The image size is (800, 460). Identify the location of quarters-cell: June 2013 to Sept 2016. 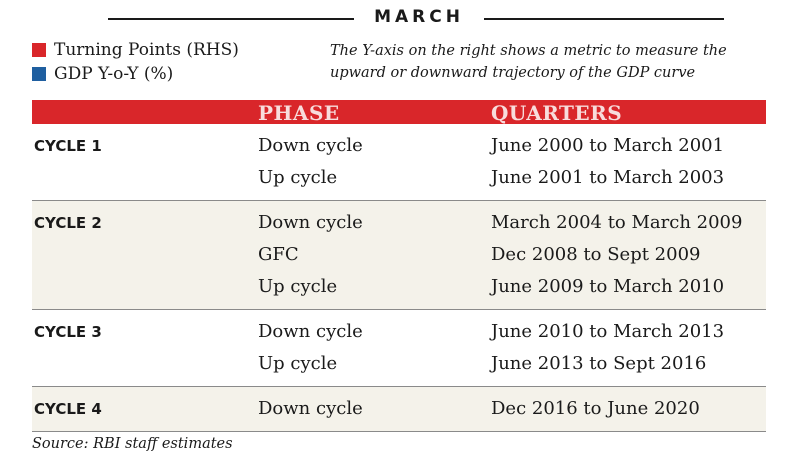
(599, 363).